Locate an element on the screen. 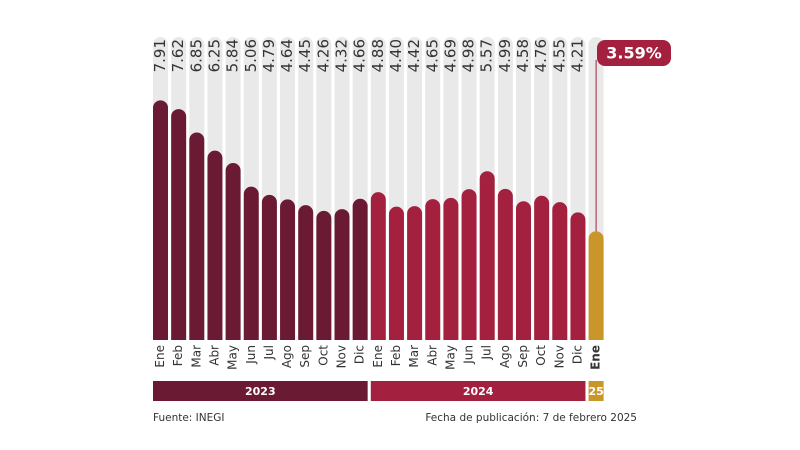  value-label: 4.40 is located at coordinates (396, 55).